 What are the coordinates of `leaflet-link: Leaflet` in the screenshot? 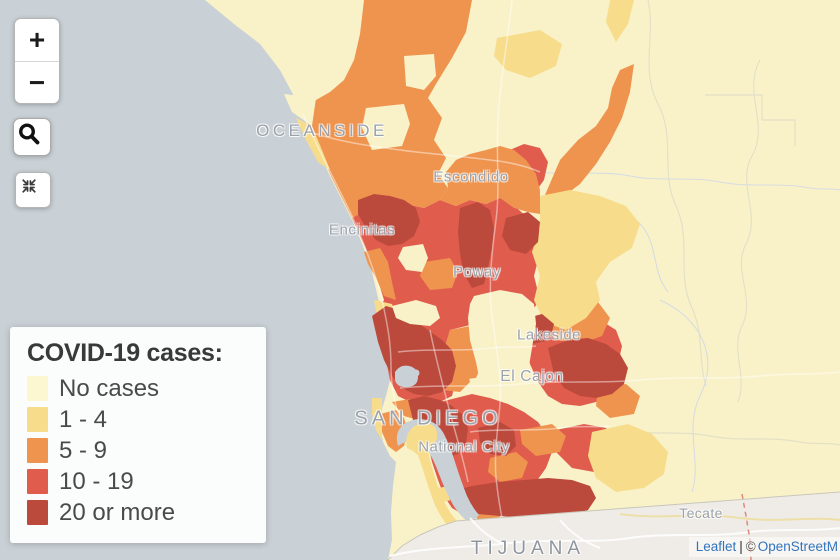 It's located at (716, 546).